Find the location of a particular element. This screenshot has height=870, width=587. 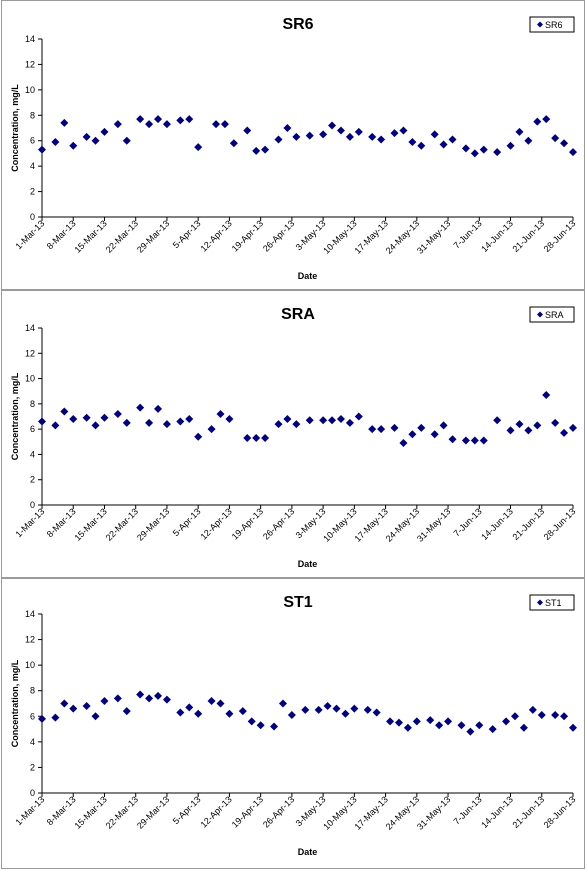

x-tick-label: 1-Mar-13 is located at coordinates (30, 522).